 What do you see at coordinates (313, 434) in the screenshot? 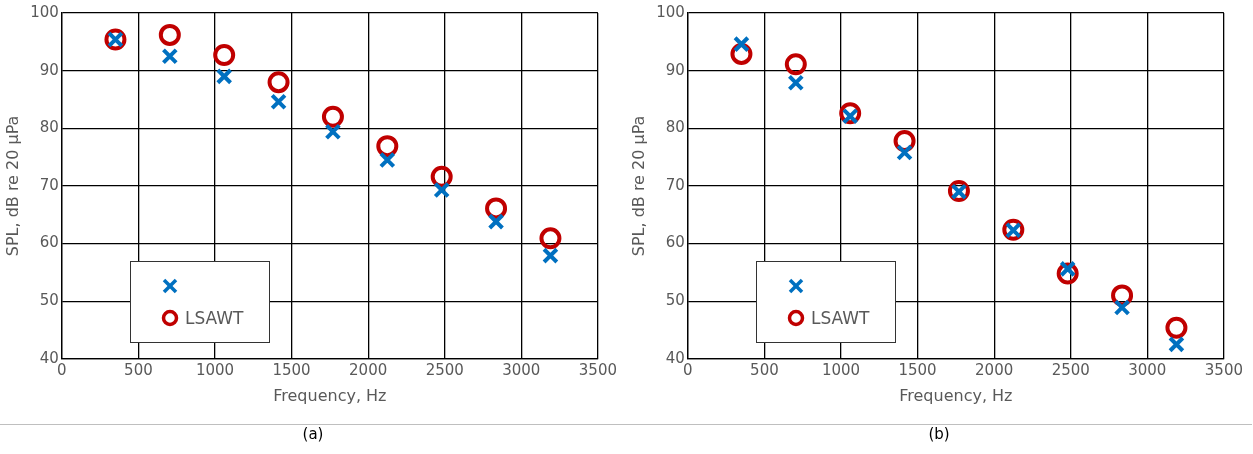
I see `text: (a)` at bounding box center [313, 434].